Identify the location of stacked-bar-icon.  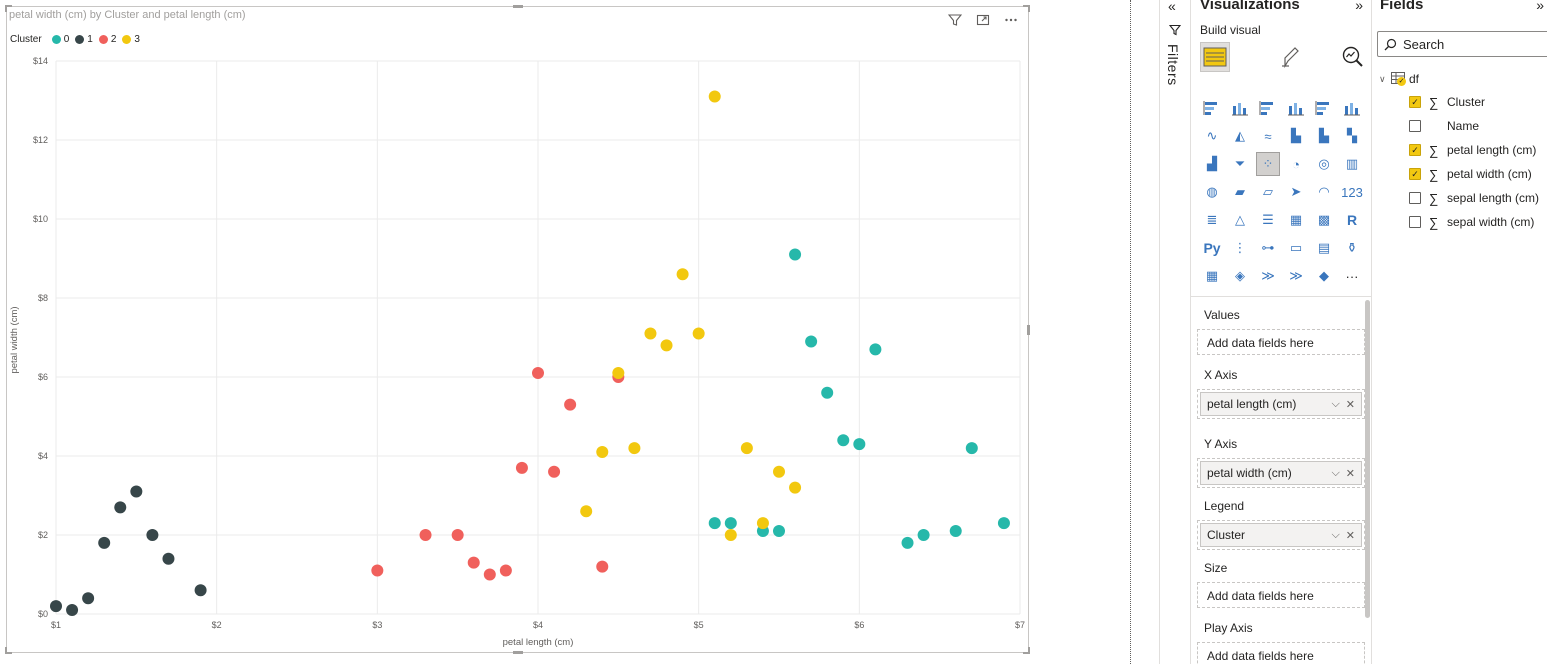
(1212, 108).